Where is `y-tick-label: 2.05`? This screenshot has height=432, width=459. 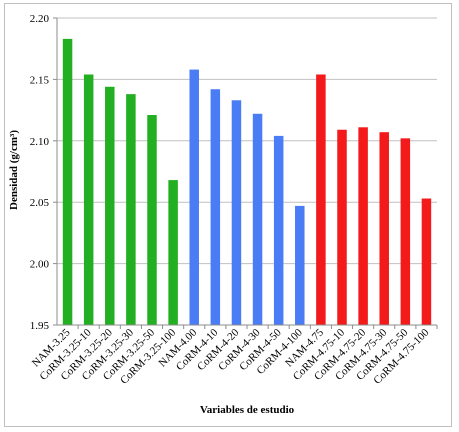
y-tick-label: 2.05 is located at coordinates (40, 203).